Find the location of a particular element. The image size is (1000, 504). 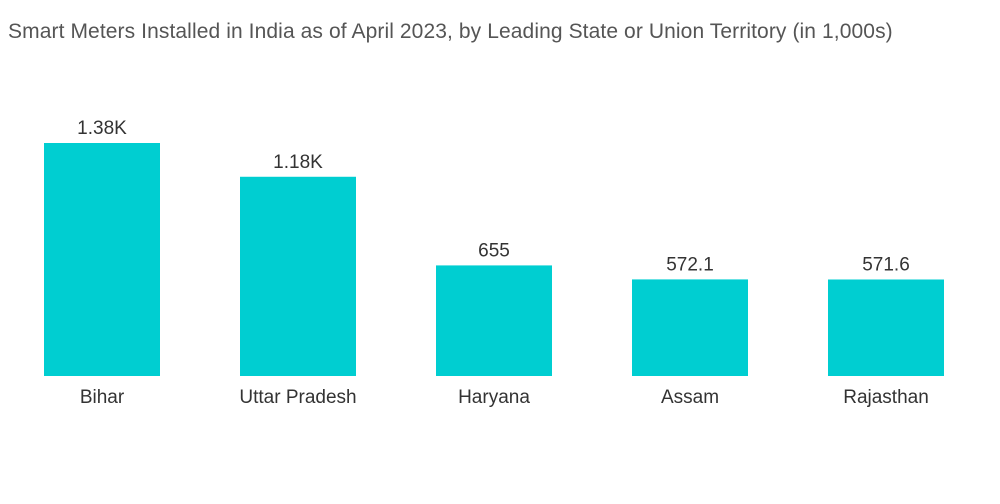

value-label-rajasthan: 571.6 is located at coordinates (886, 264).